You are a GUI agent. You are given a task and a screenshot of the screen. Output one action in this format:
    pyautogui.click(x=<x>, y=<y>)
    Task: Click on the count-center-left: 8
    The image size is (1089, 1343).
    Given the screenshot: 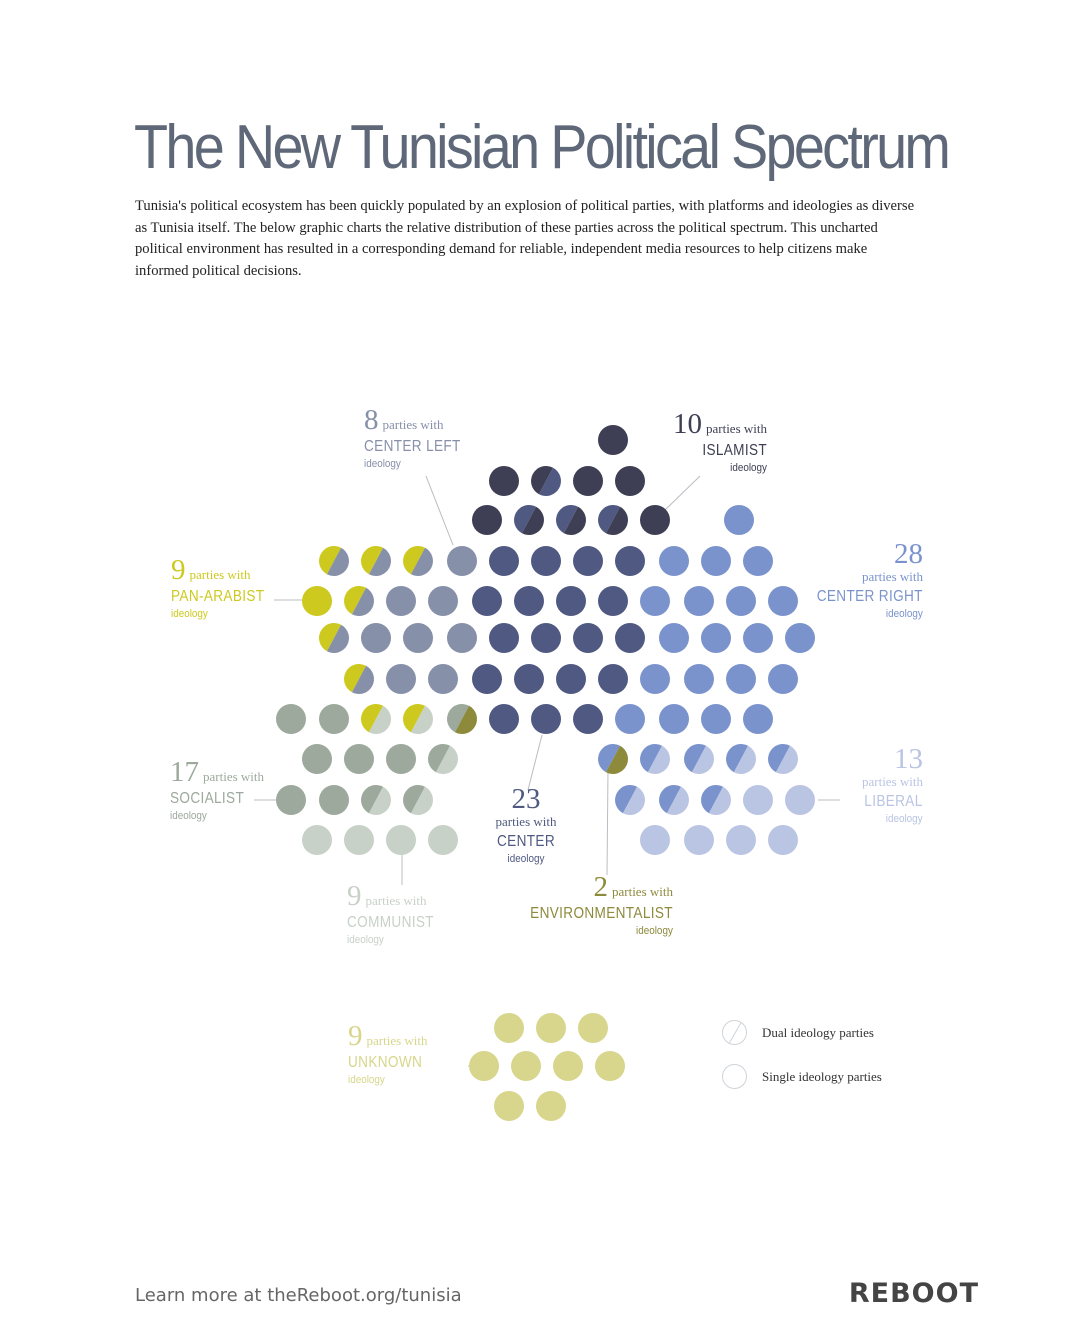 What is the action you would take?
    pyautogui.click(x=371, y=420)
    